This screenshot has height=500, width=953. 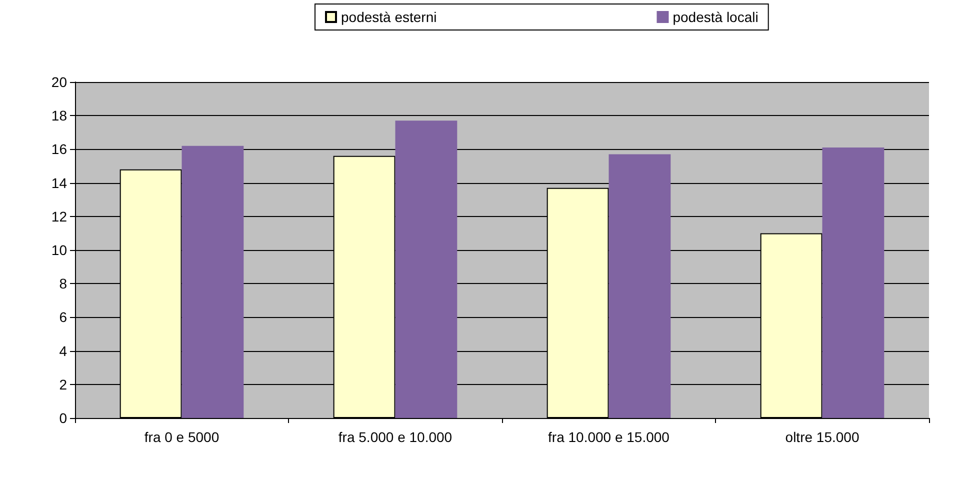 What do you see at coordinates (63, 384) in the screenshot?
I see `y-tick-label: 2` at bounding box center [63, 384].